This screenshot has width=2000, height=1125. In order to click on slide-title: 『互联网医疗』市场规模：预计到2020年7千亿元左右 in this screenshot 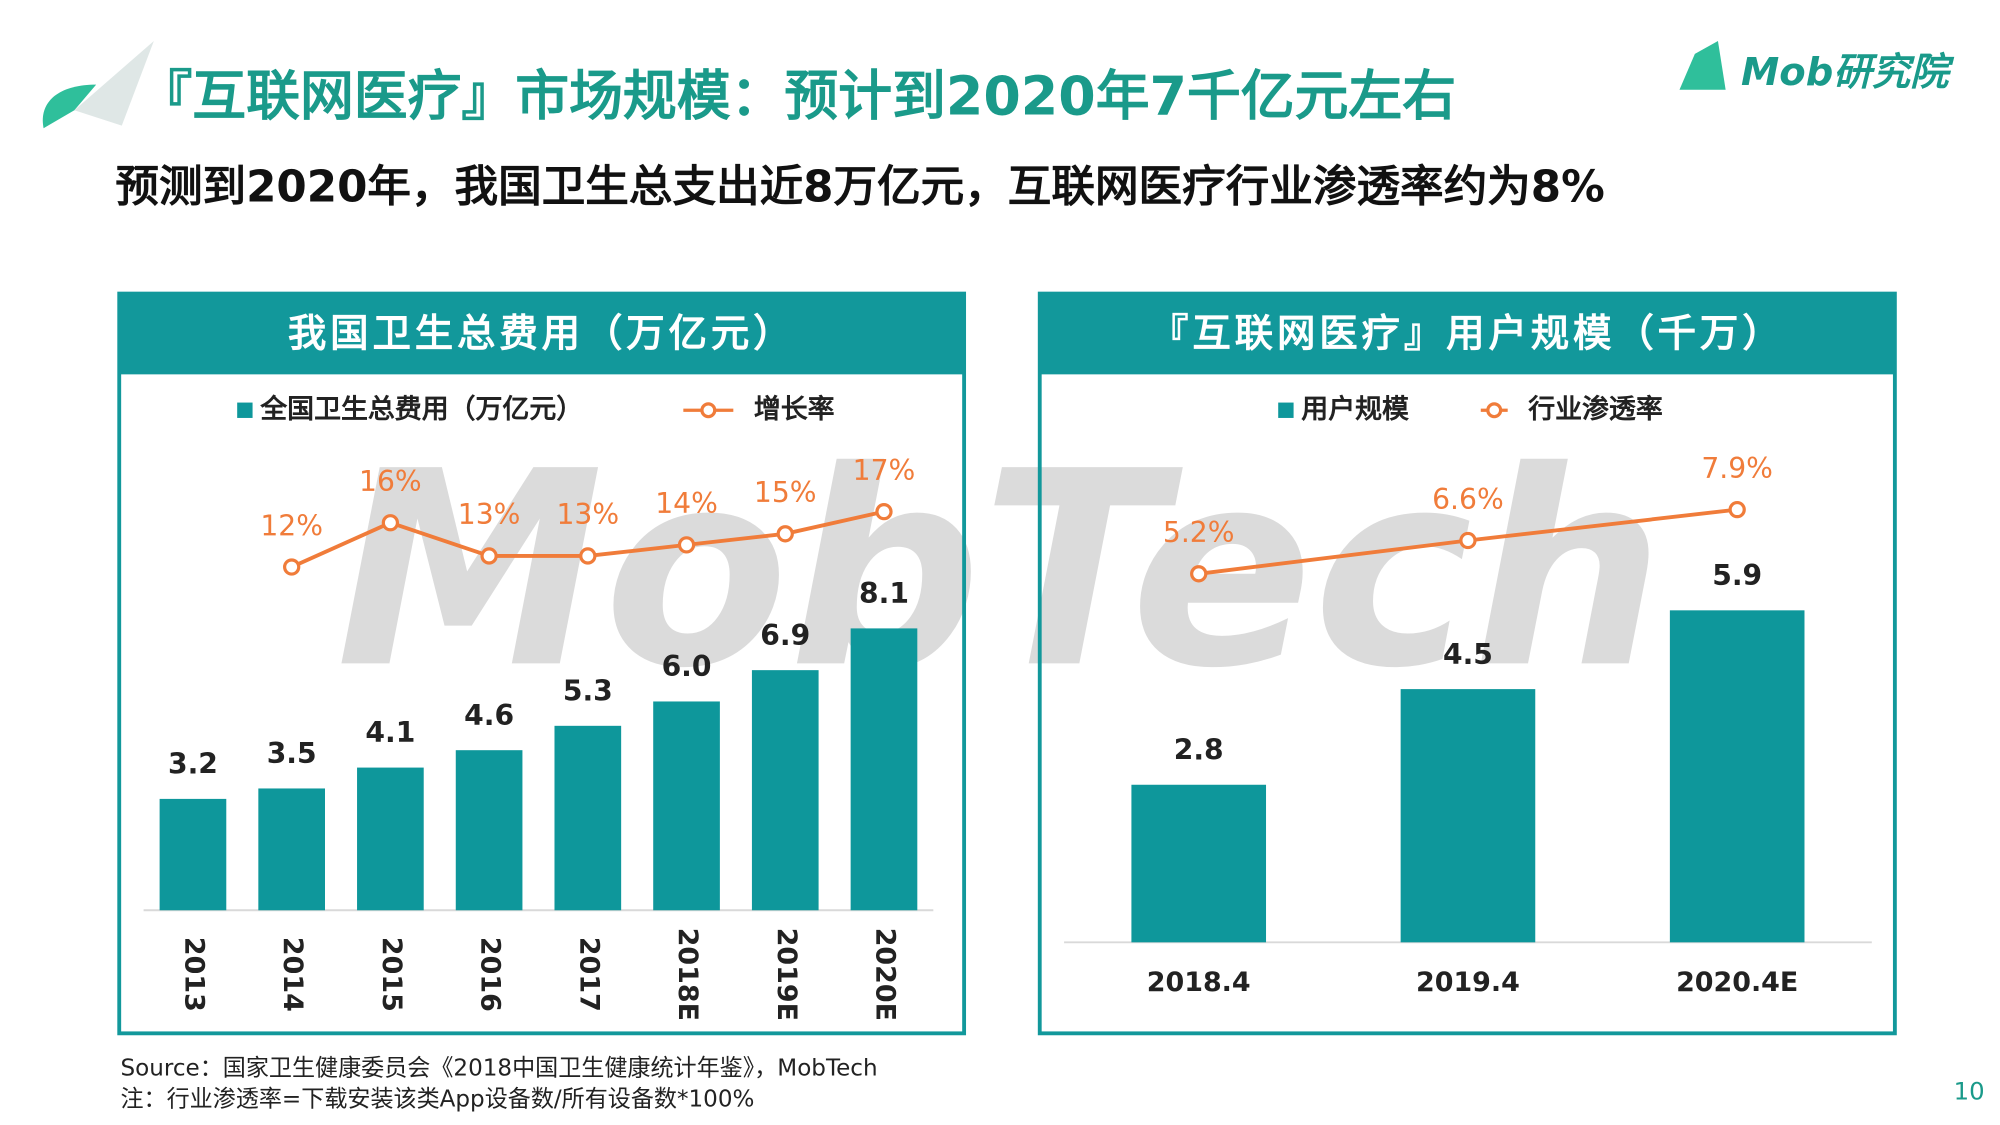, I will do `click(797, 96)`.